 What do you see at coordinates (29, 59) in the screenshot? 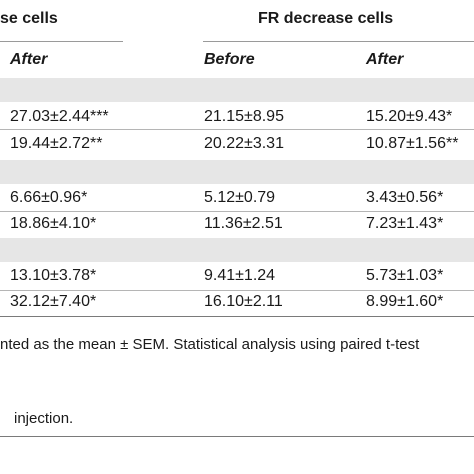
I see `subheader-left-after: After` at bounding box center [29, 59].